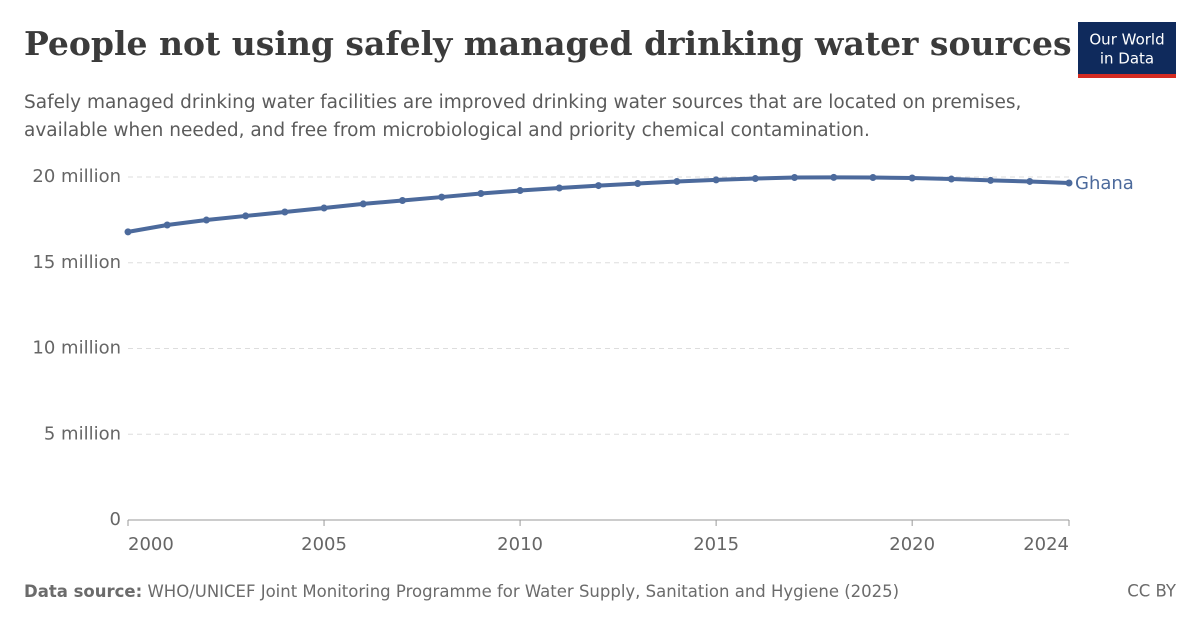 Image resolution: width=1200 pixels, height=627 pixels. I want to click on x-tick-label: 2005, so click(324, 544).